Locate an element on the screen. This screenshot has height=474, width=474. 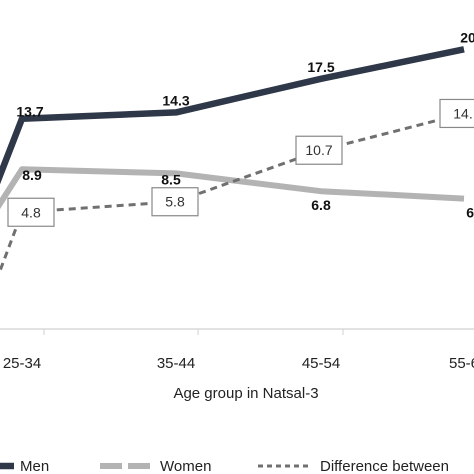
x-tick-label: 35-44 is located at coordinates (176, 363).